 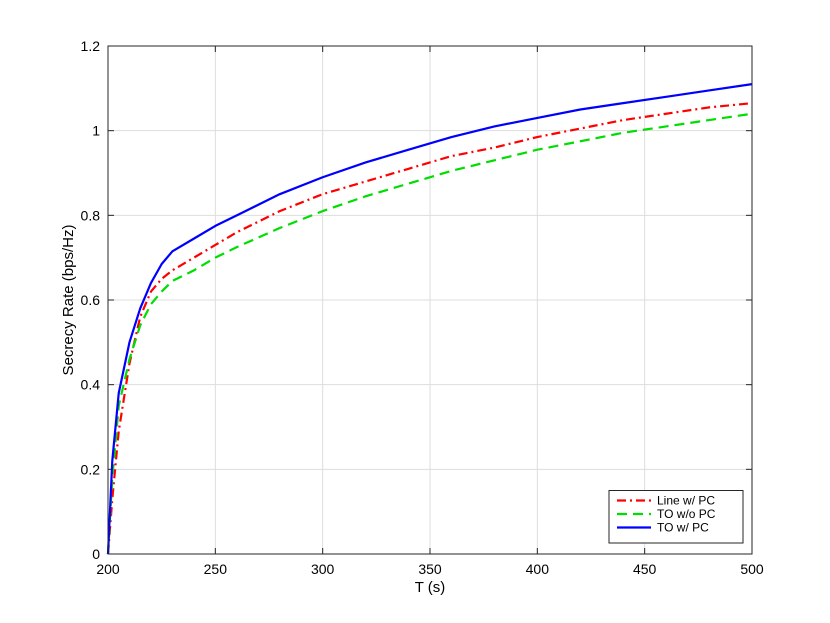 I want to click on y-tick-label: 0.4, so click(x=91, y=385).